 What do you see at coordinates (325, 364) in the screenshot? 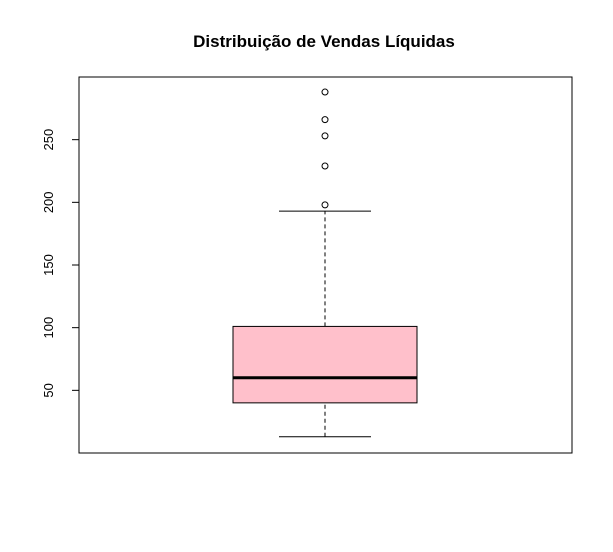
I see `interquartile-box` at bounding box center [325, 364].